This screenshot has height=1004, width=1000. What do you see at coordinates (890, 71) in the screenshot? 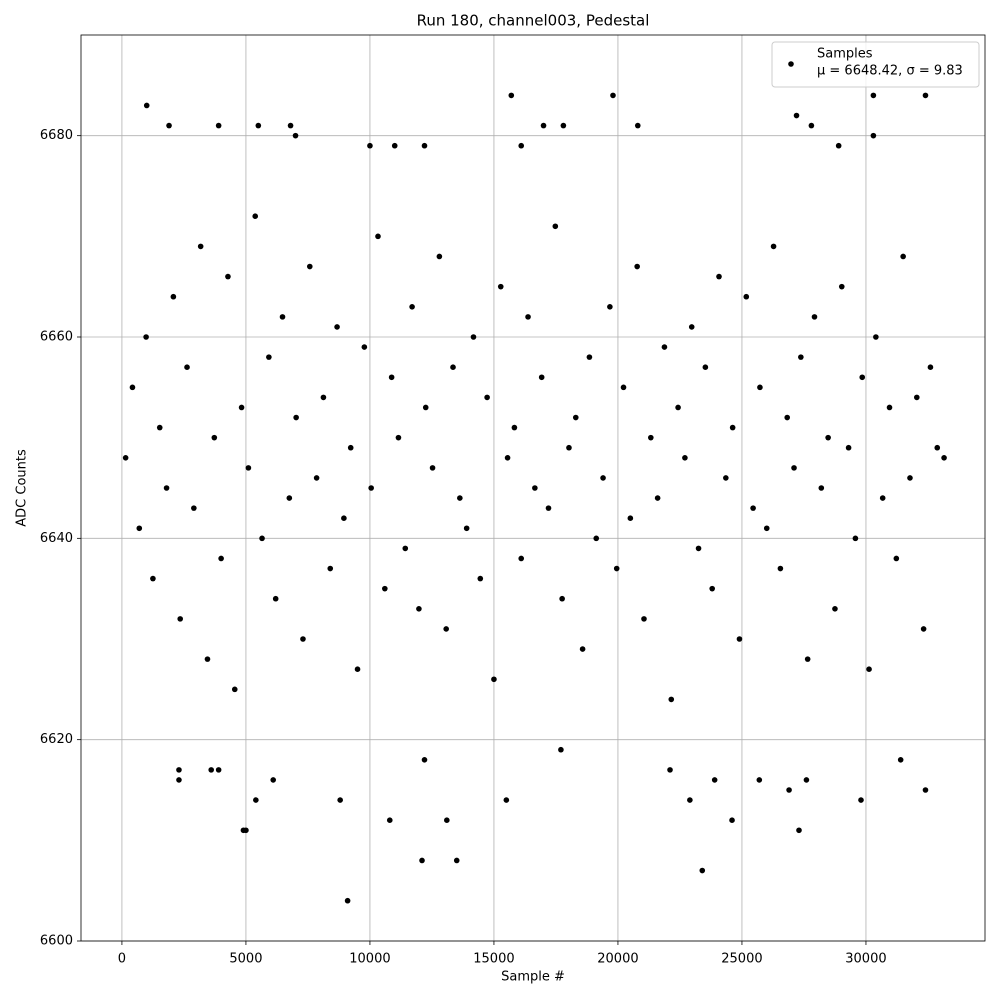
I see `legend-note: μ = 6648.42, σ = 9.83` at bounding box center [890, 71].